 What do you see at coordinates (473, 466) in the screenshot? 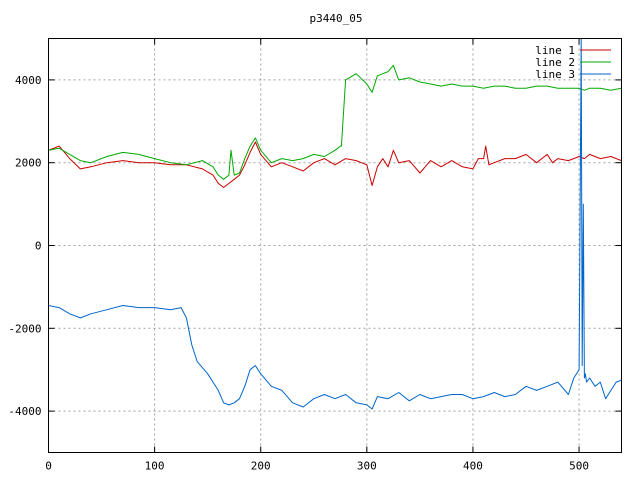
I see `x-tick-label-4: 400` at bounding box center [473, 466].